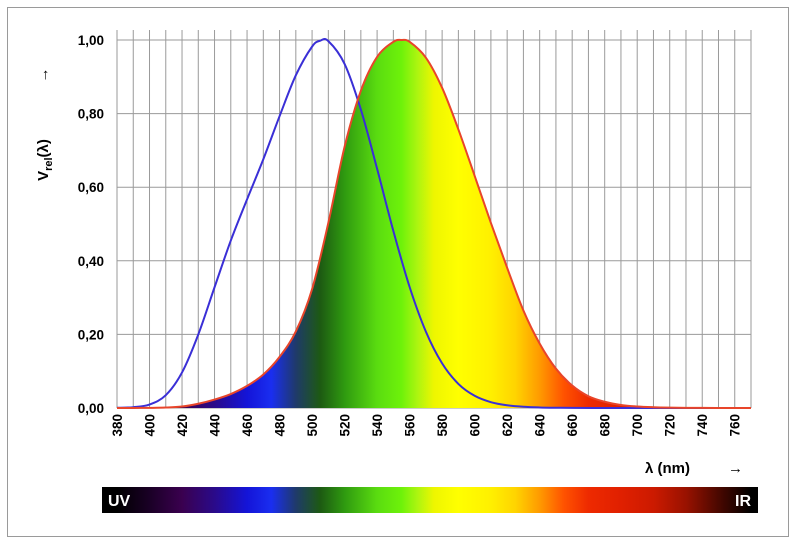 This screenshot has height=545, width=797. Describe the element at coordinates (117, 425) in the screenshot. I see `x-tick-label: 380` at that location.